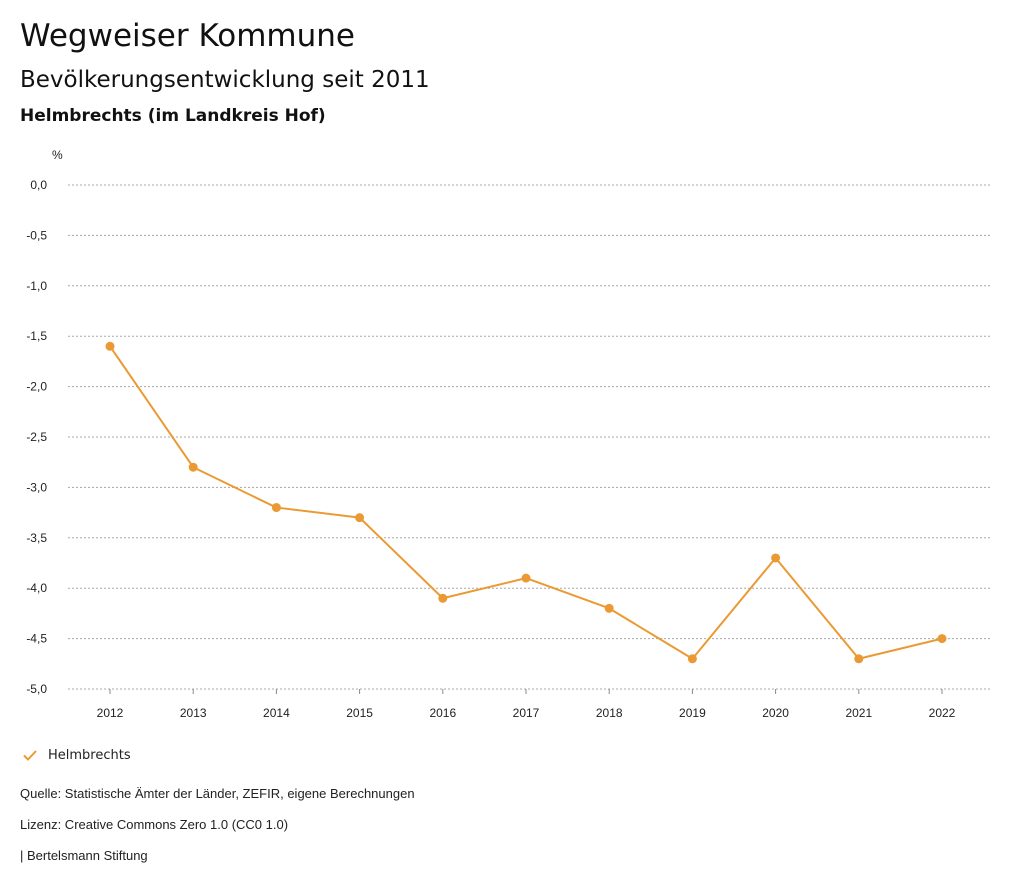 The width and height of the screenshot is (1024, 888). What do you see at coordinates (858, 713) in the screenshot?
I see `x-tick-label: 2021` at bounding box center [858, 713].